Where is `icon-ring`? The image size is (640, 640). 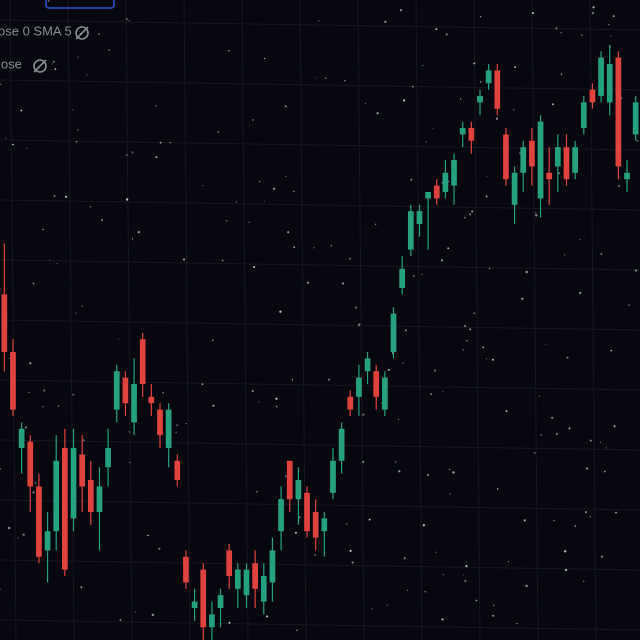 icon-ring is located at coordinates (82, 33).